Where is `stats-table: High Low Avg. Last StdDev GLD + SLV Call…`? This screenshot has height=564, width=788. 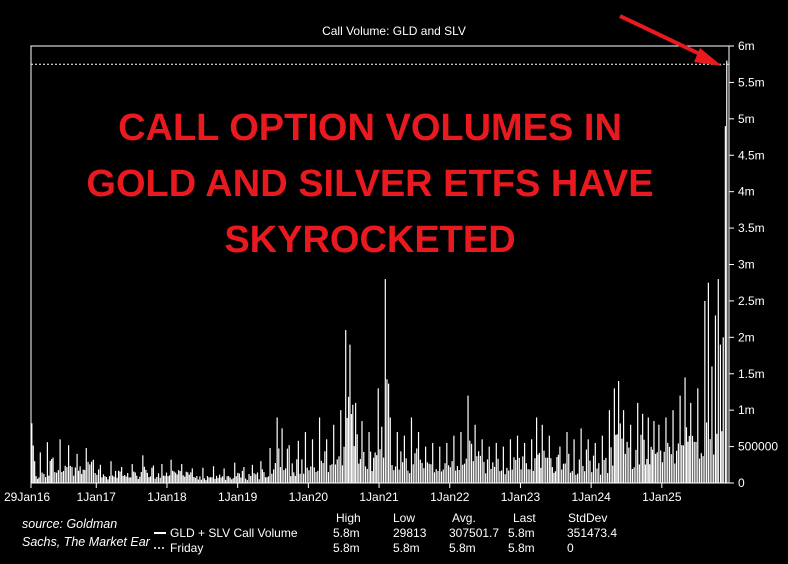 stats-table: High Low Avg. Last StdDev GLD + SLV Call… is located at coordinates (385, 533).